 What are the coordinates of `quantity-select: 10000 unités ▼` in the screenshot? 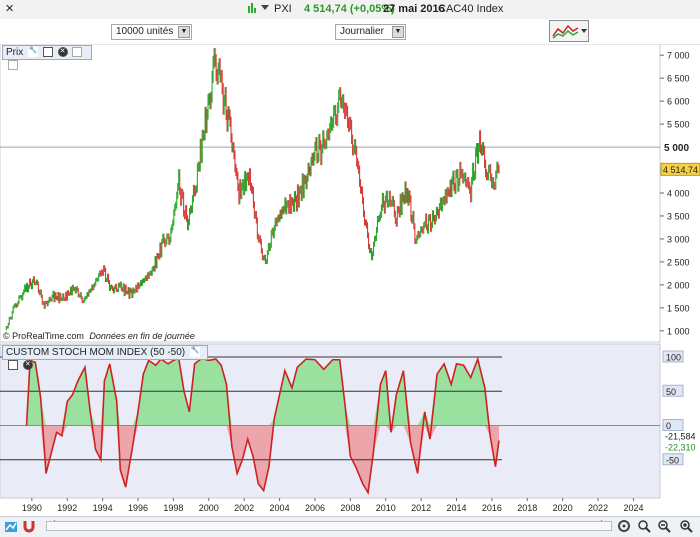 It's located at (151, 32).